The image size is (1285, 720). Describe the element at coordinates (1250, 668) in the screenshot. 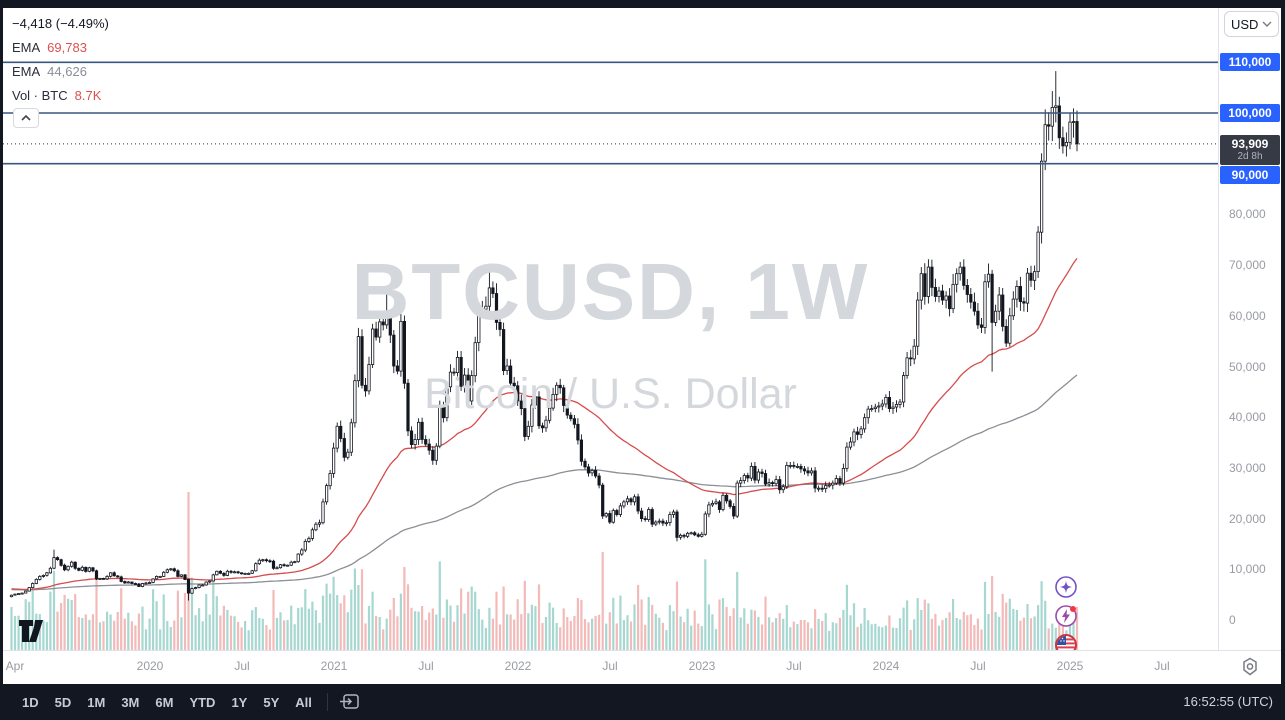

I see `timezone-settings-button` at that location.